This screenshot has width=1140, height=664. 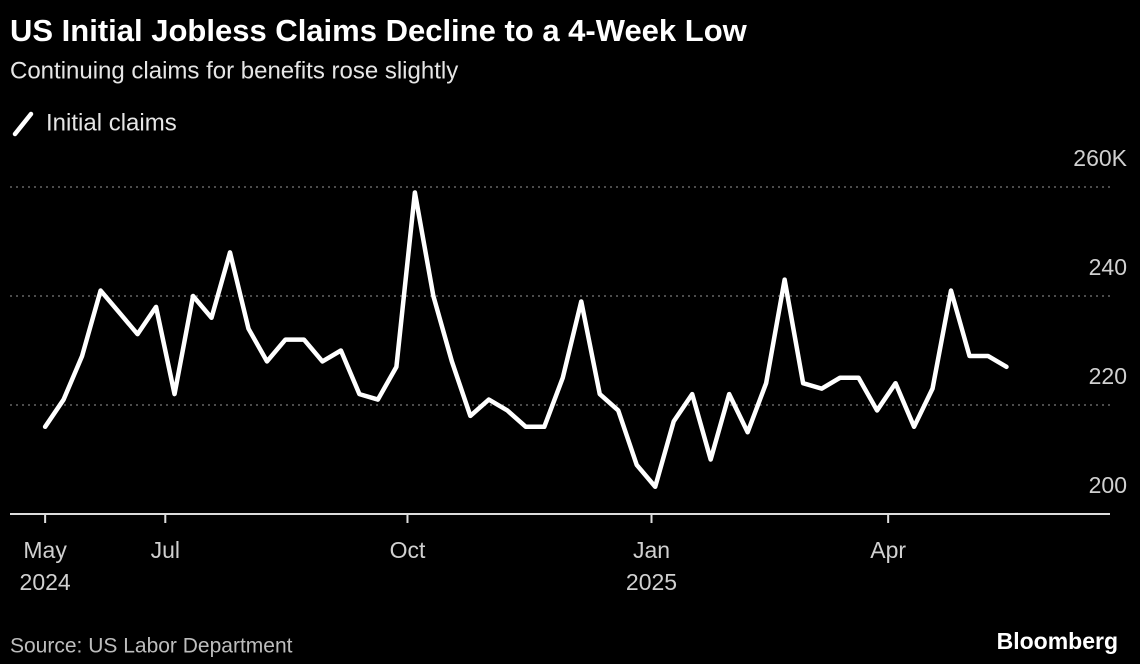 I want to click on y-tick-label: 260K, so click(x=1100, y=158).